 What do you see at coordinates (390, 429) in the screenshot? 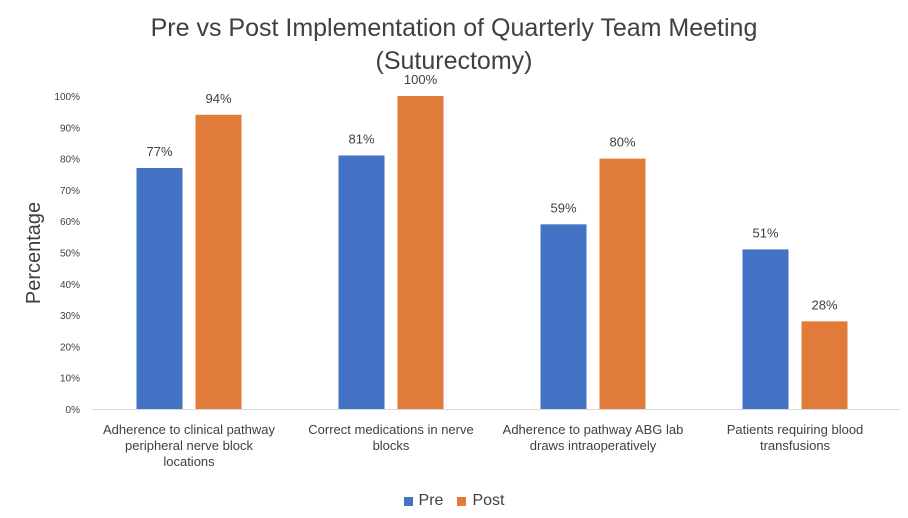
I see `x-category-label: Correct medications in nerve` at bounding box center [390, 429].